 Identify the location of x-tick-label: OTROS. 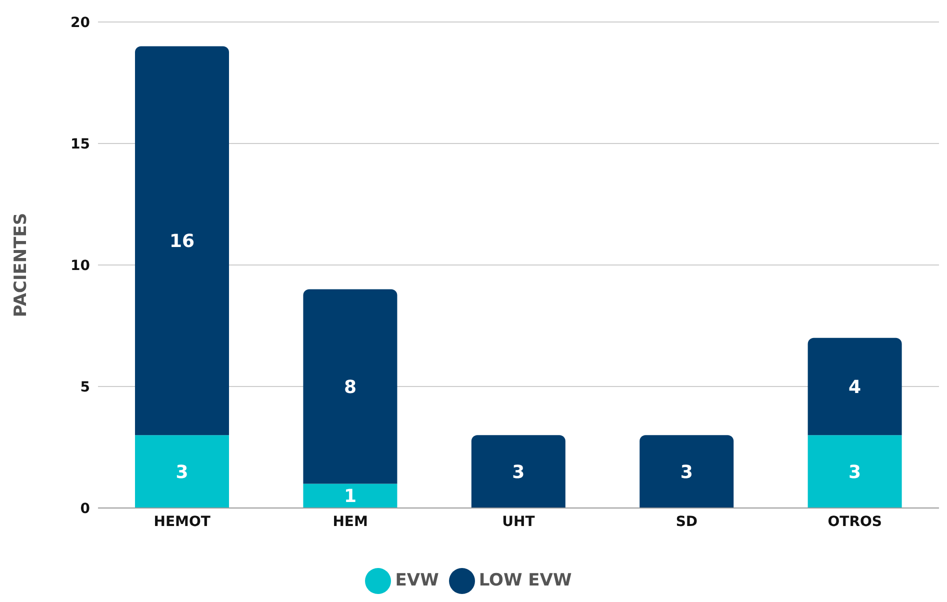
(855, 522).